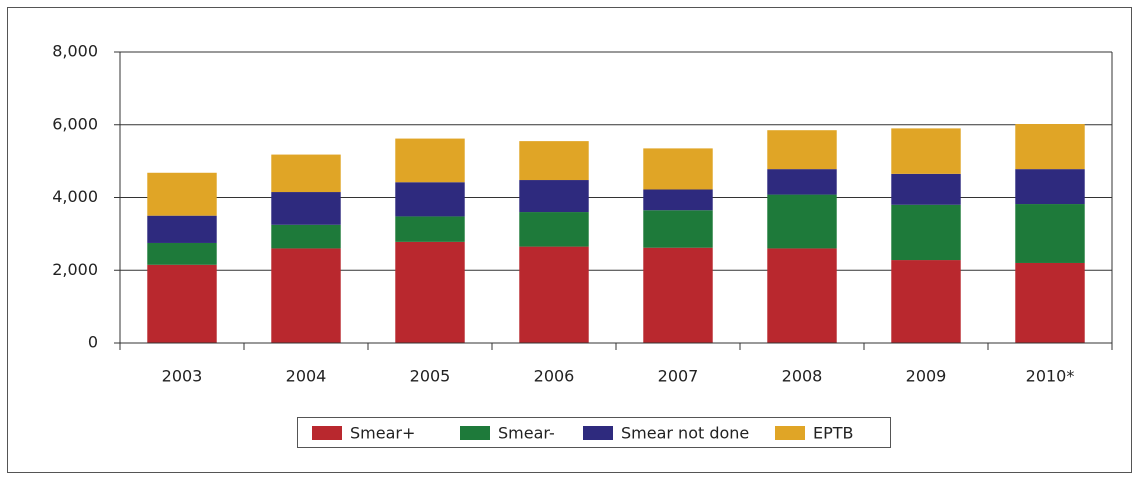 The width and height of the screenshot is (1139, 480). What do you see at coordinates (75, 196) in the screenshot?
I see `y-tick-label: 4,000` at bounding box center [75, 196].